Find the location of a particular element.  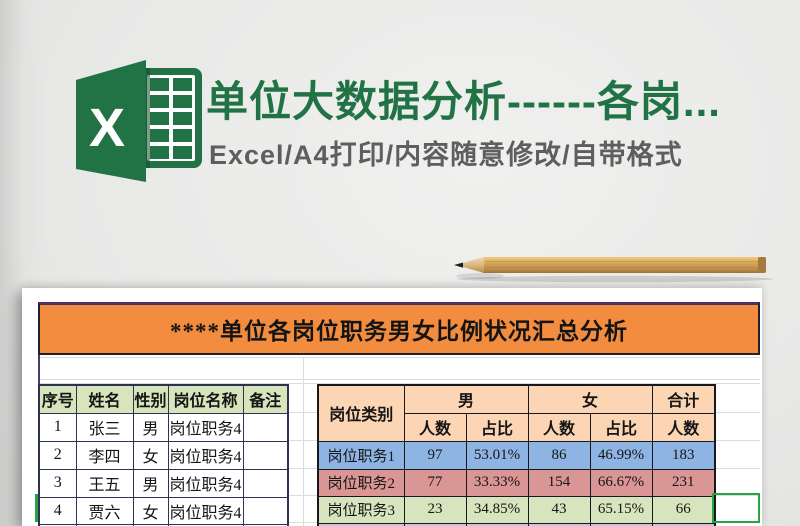

col-header-female-count: 人数 is located at coordinates (559, 427).